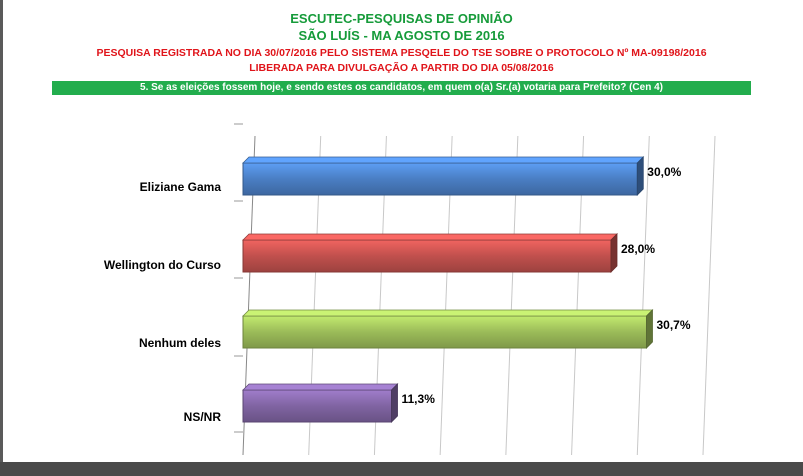  I want to click on window-bottom-border, so click(401, 469).